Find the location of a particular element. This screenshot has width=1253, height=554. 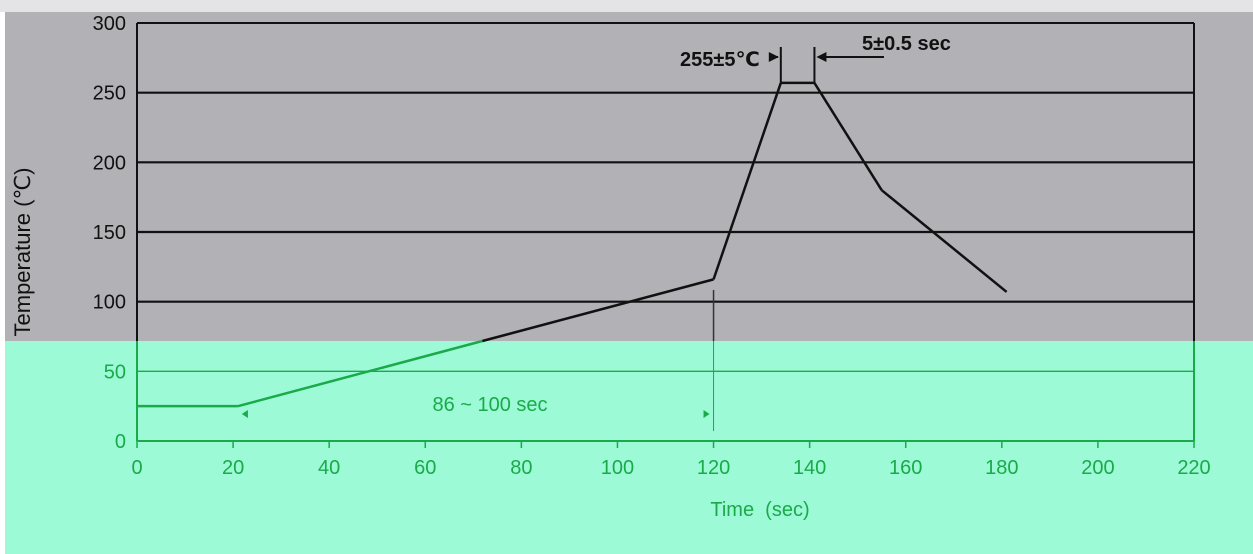

peak-time-arrow-head is located at coordinates (821, 57).